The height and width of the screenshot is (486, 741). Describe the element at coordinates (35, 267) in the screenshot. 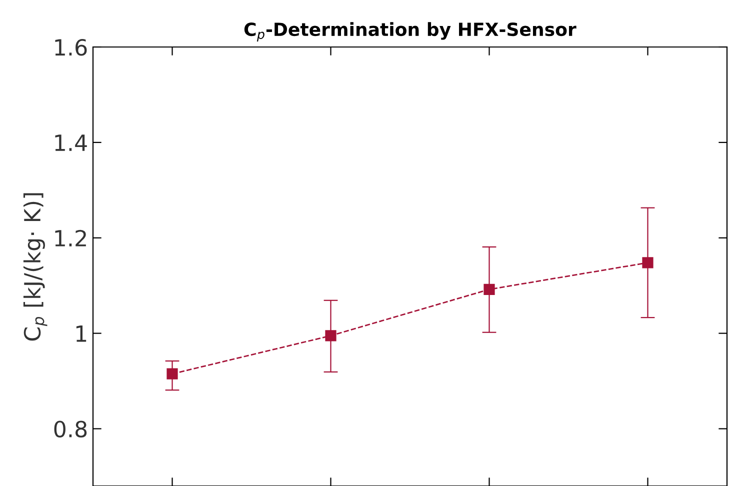

I see `y-axis-title: C$_{p}$ [kJ/(kg· K)]` at that location.